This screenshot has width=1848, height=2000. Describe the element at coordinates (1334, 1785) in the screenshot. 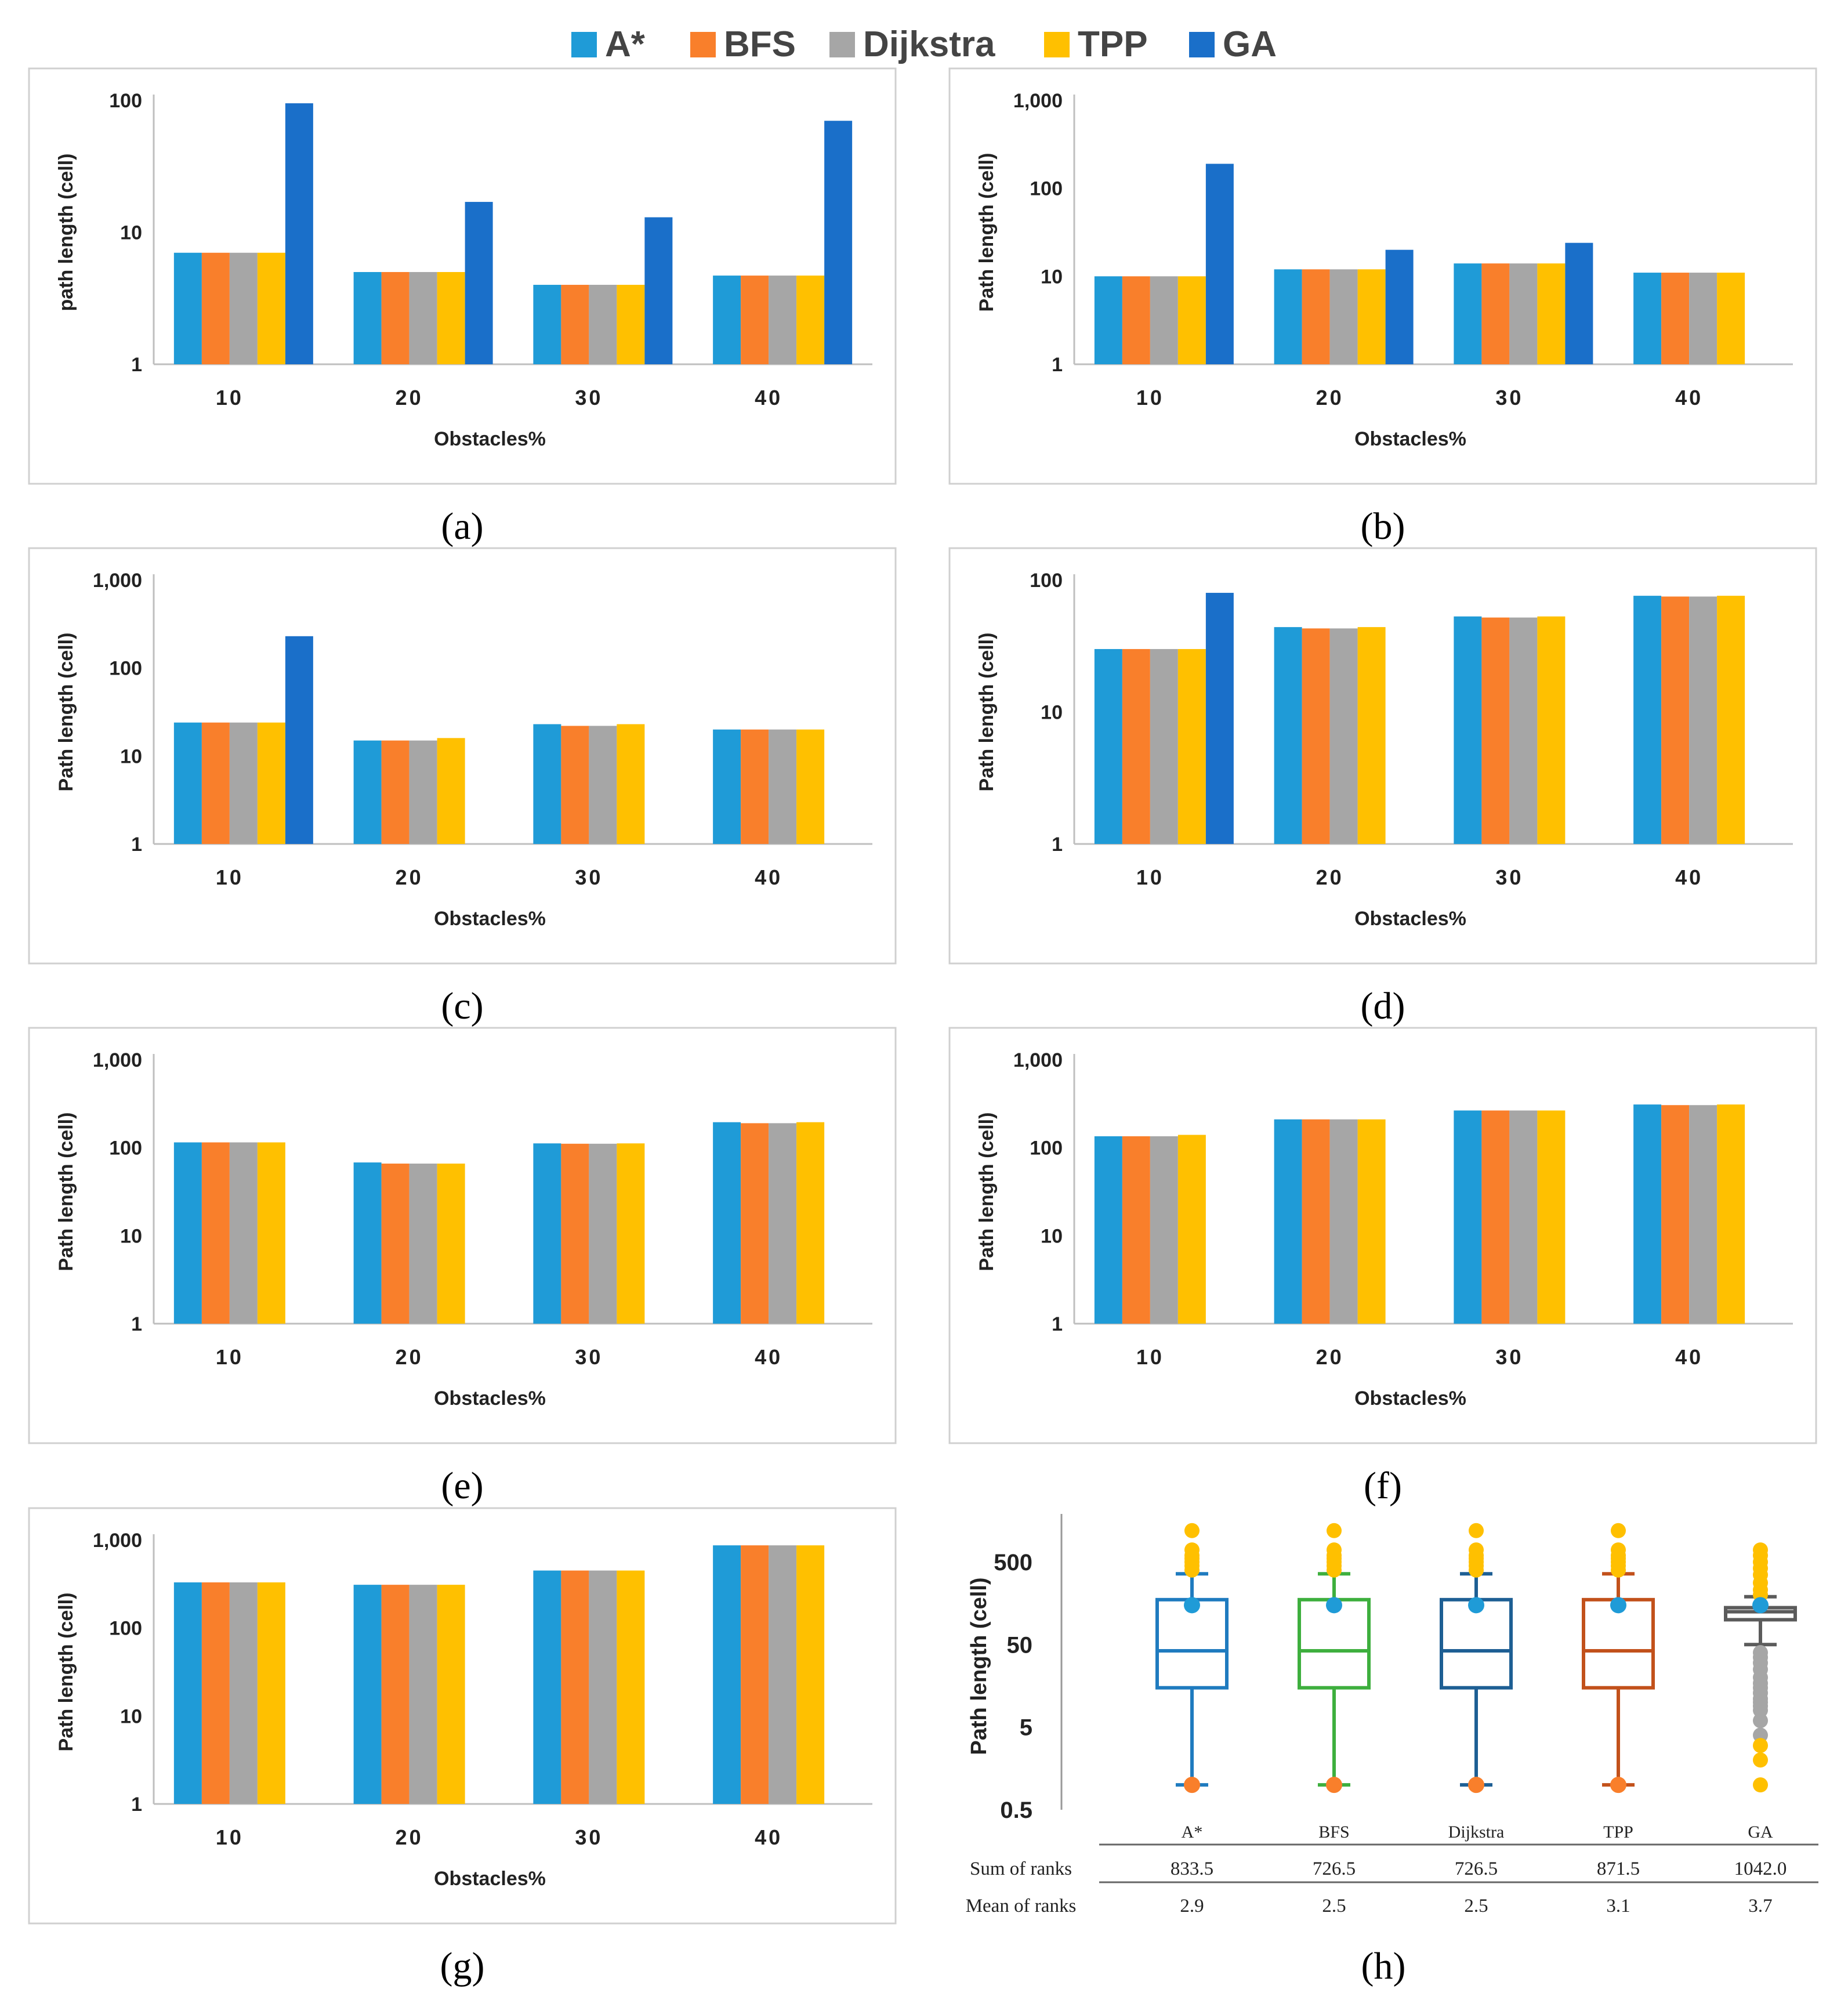

I see `min-marker` at that location.